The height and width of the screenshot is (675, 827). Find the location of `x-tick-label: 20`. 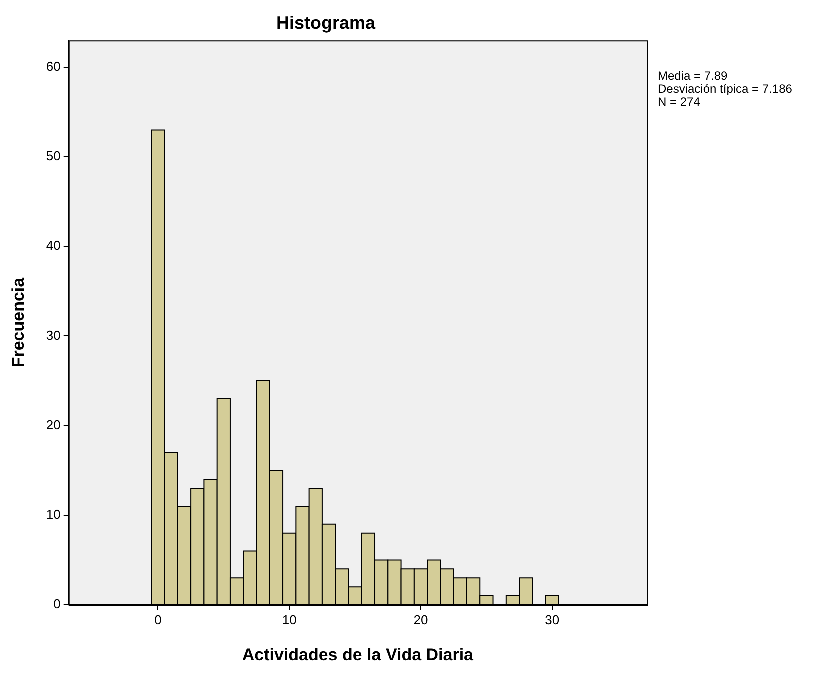

x-tick-label: 20 is located at coordinates (421, 620).